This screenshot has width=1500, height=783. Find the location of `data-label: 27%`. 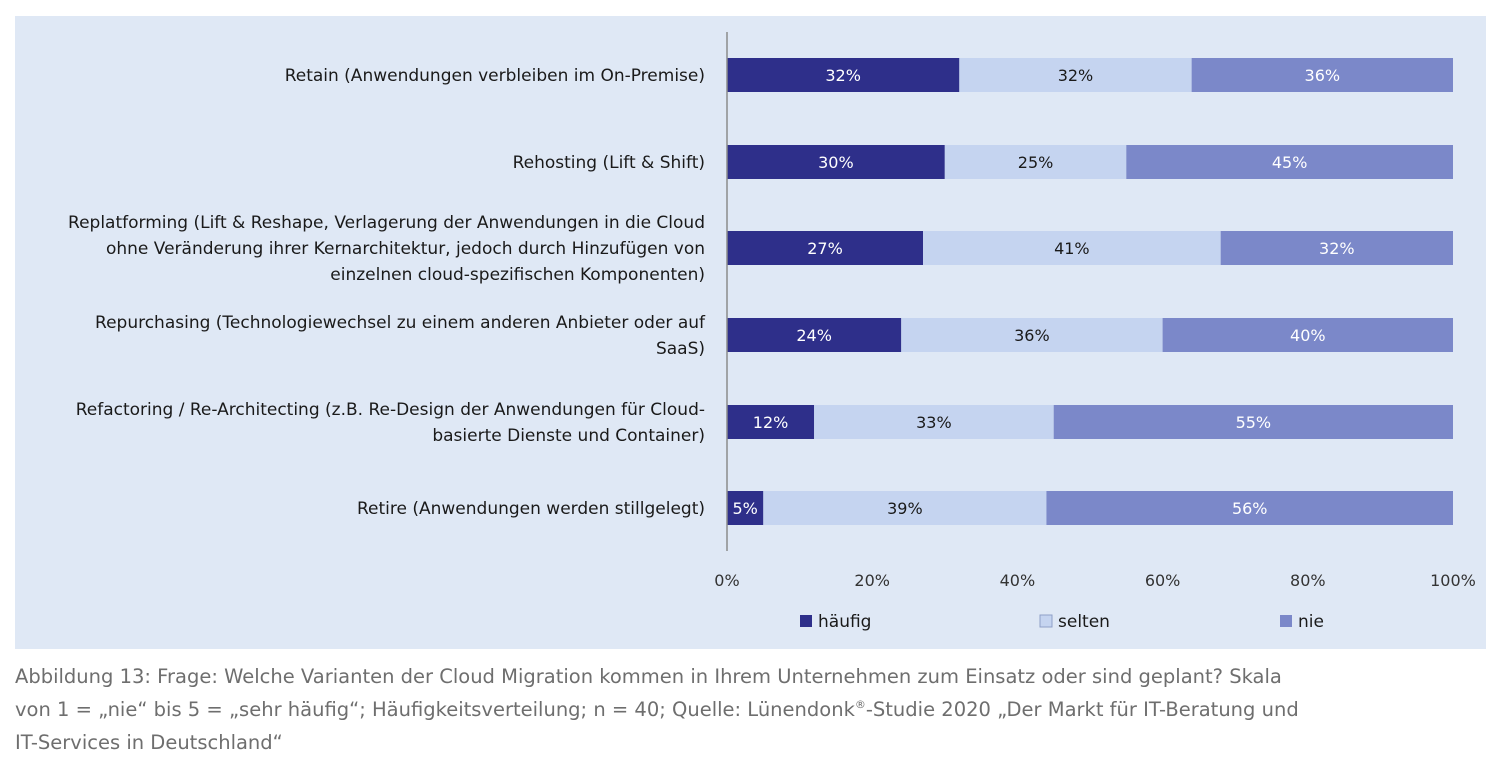

data-label: 27% is located at coordinates (825, 248).